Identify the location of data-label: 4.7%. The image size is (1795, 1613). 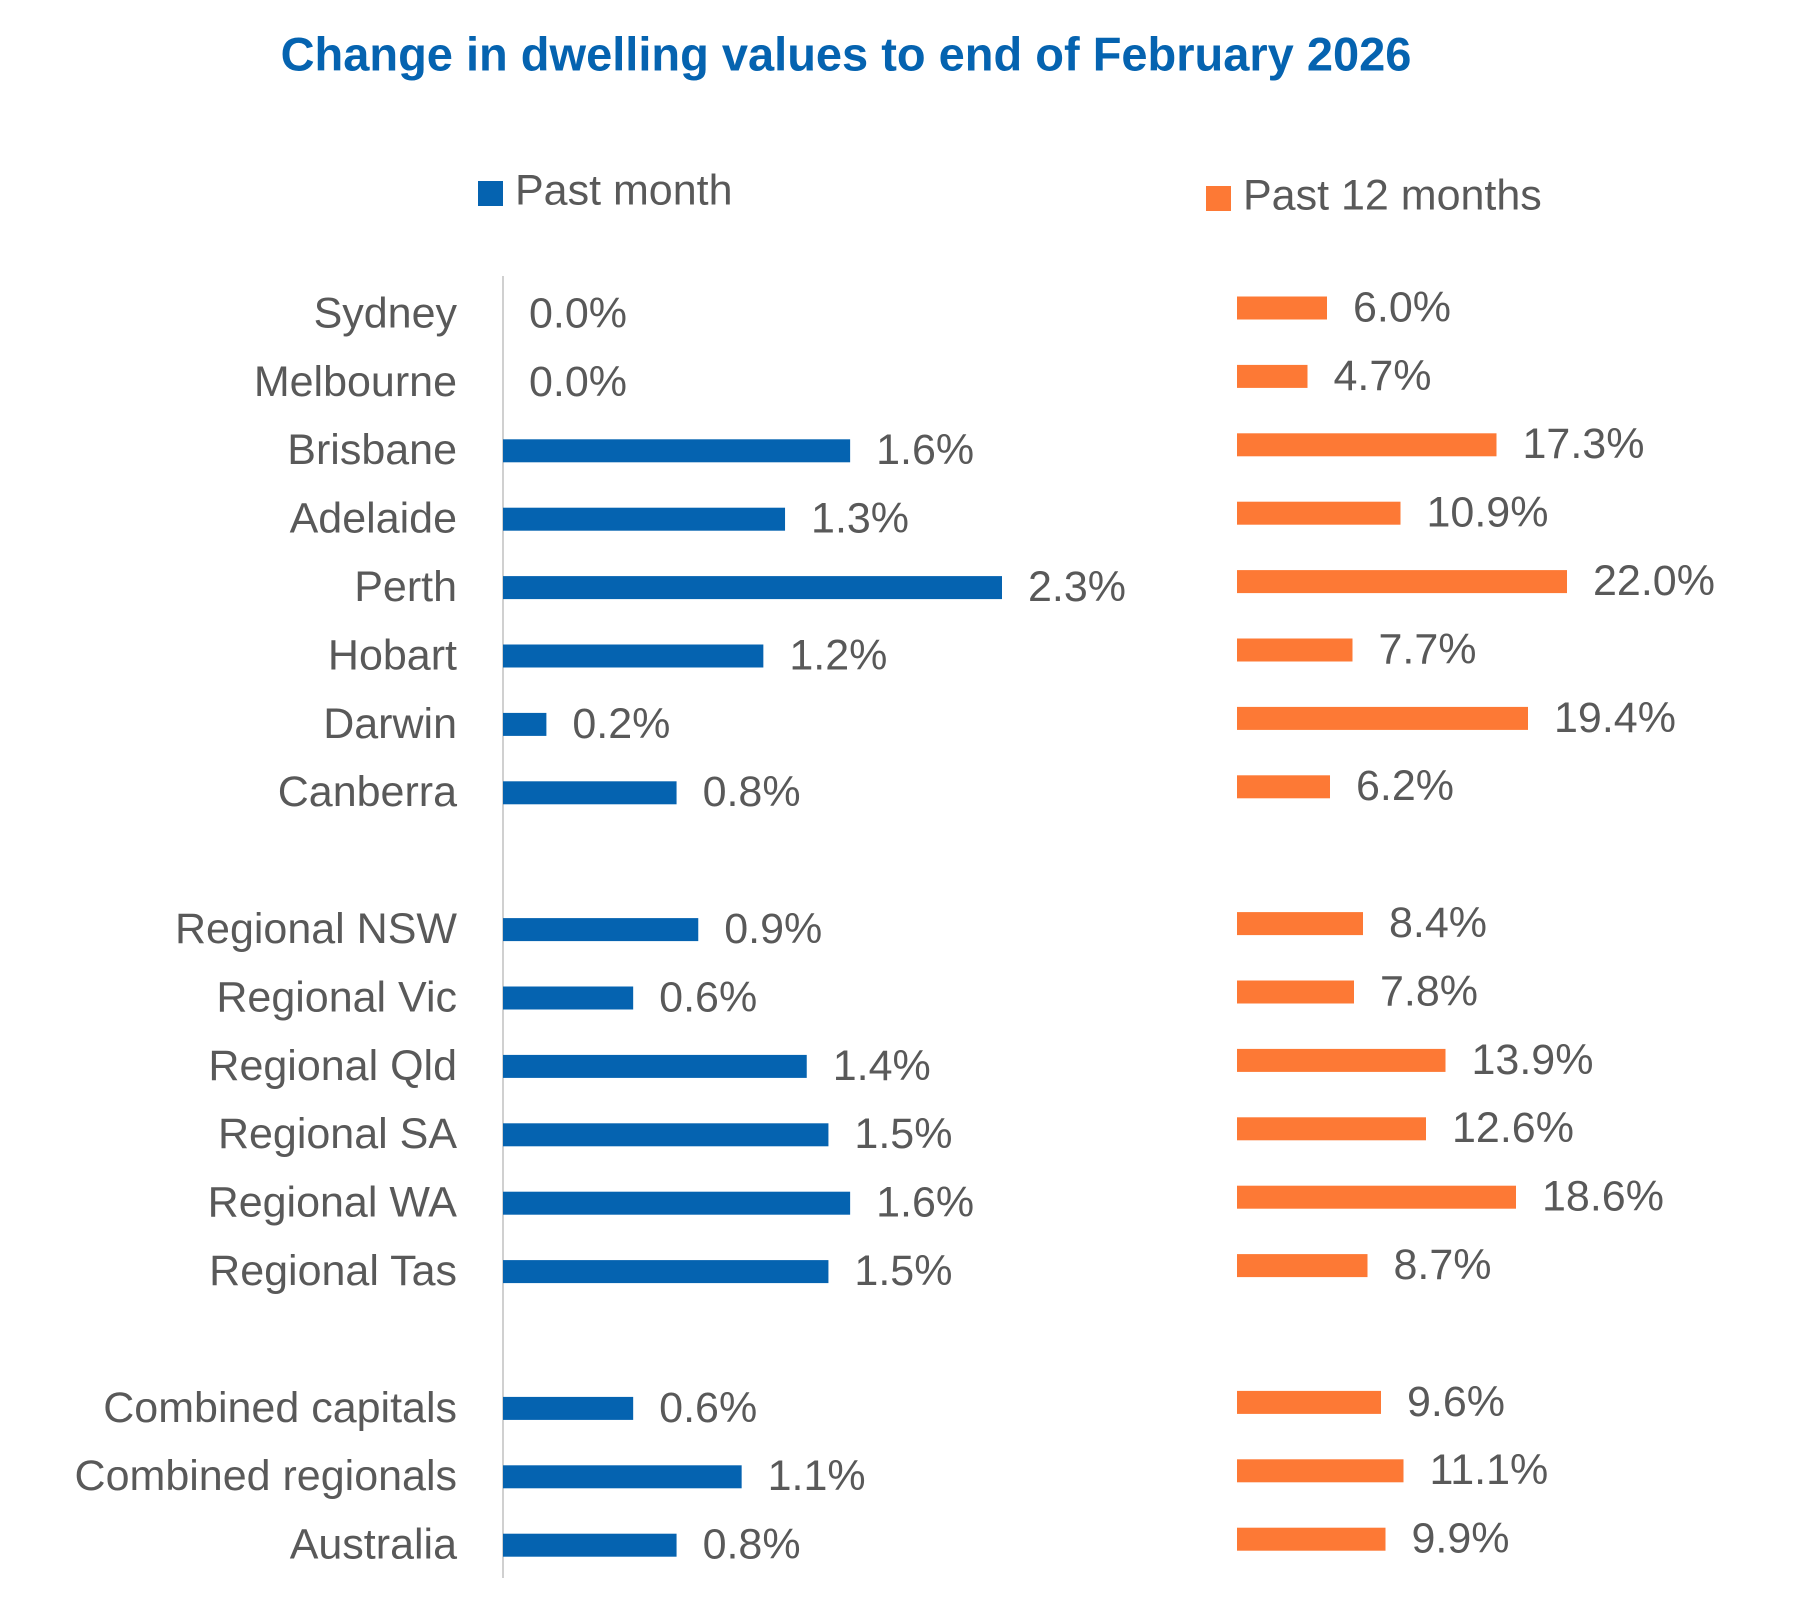
(1383, 376).